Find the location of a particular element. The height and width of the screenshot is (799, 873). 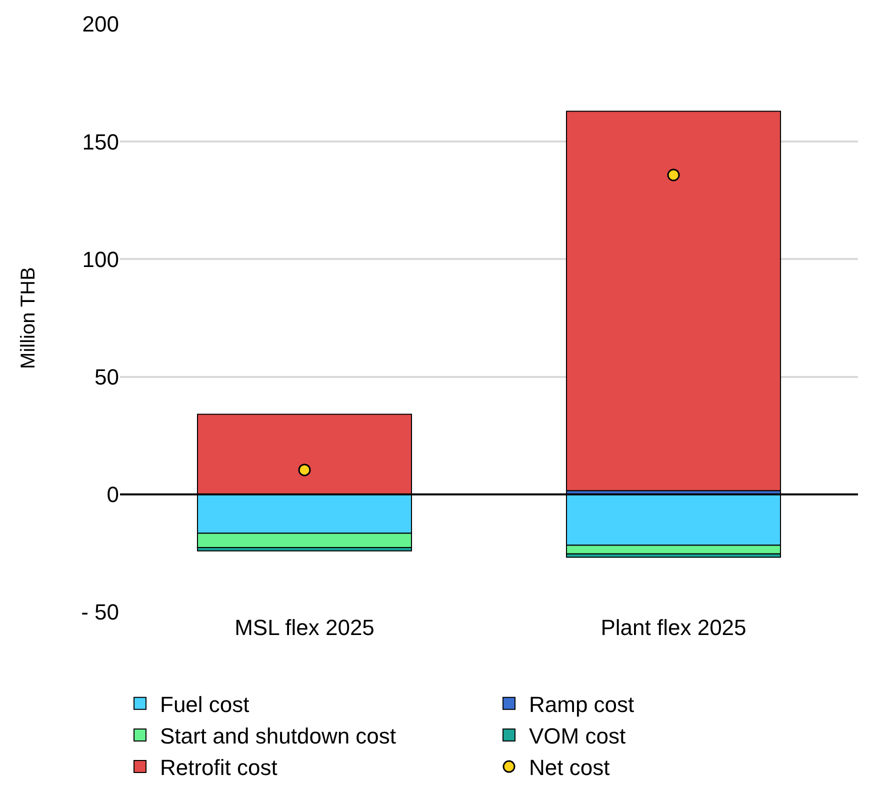

y-tick-label: 150 is located at coordinates (100, 141).